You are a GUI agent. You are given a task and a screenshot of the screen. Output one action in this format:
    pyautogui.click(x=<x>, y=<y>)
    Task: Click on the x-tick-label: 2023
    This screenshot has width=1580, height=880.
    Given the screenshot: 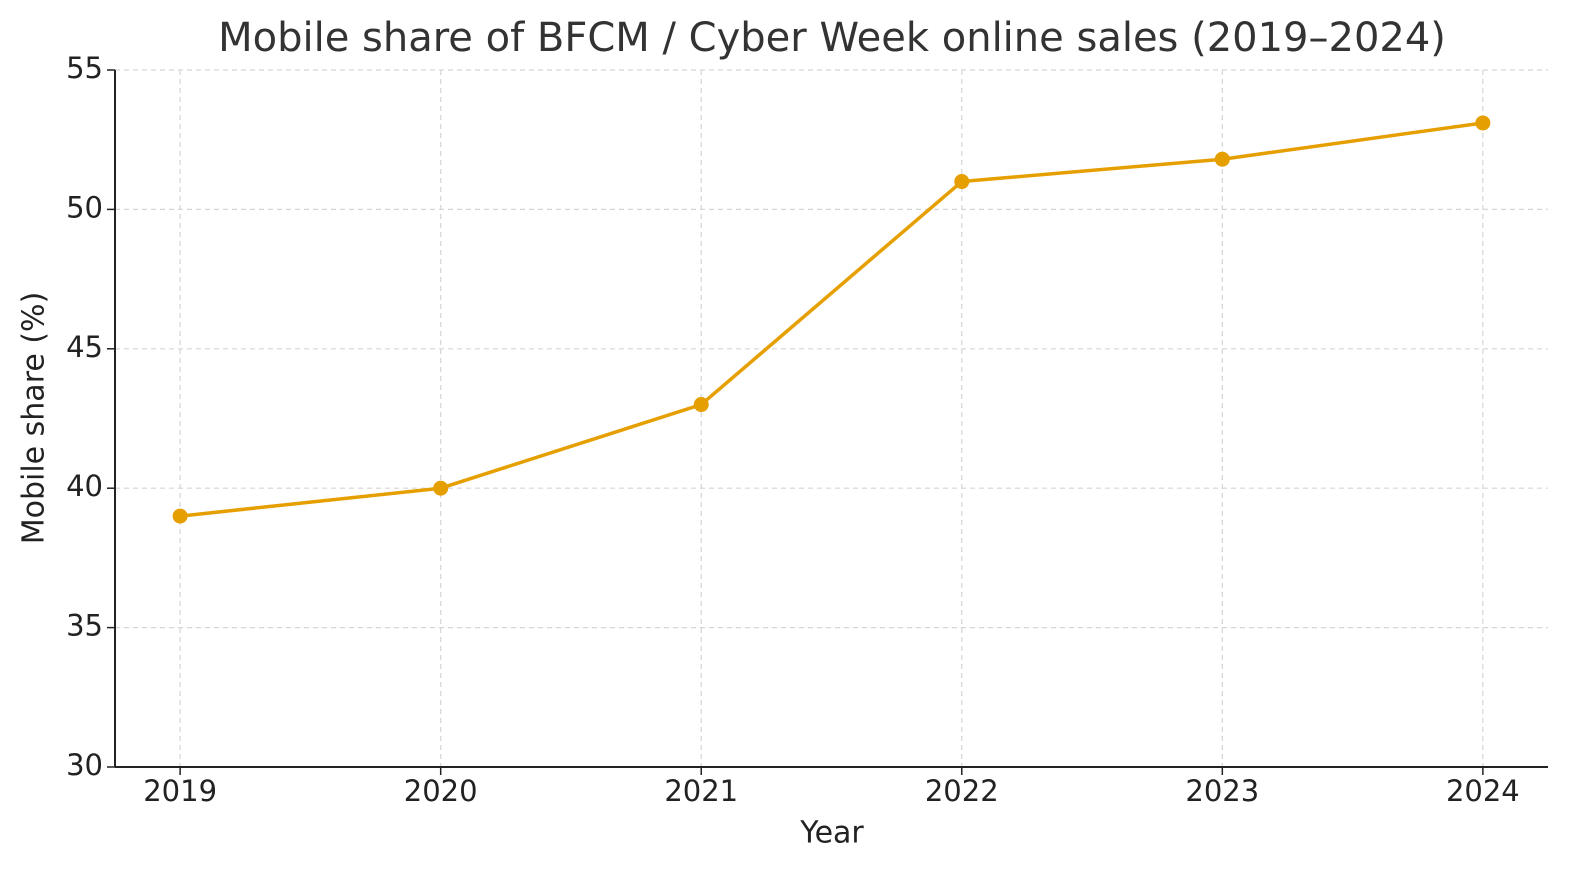 What is the action you would take?
    pyautogui.click(x=1222, y=791)
    